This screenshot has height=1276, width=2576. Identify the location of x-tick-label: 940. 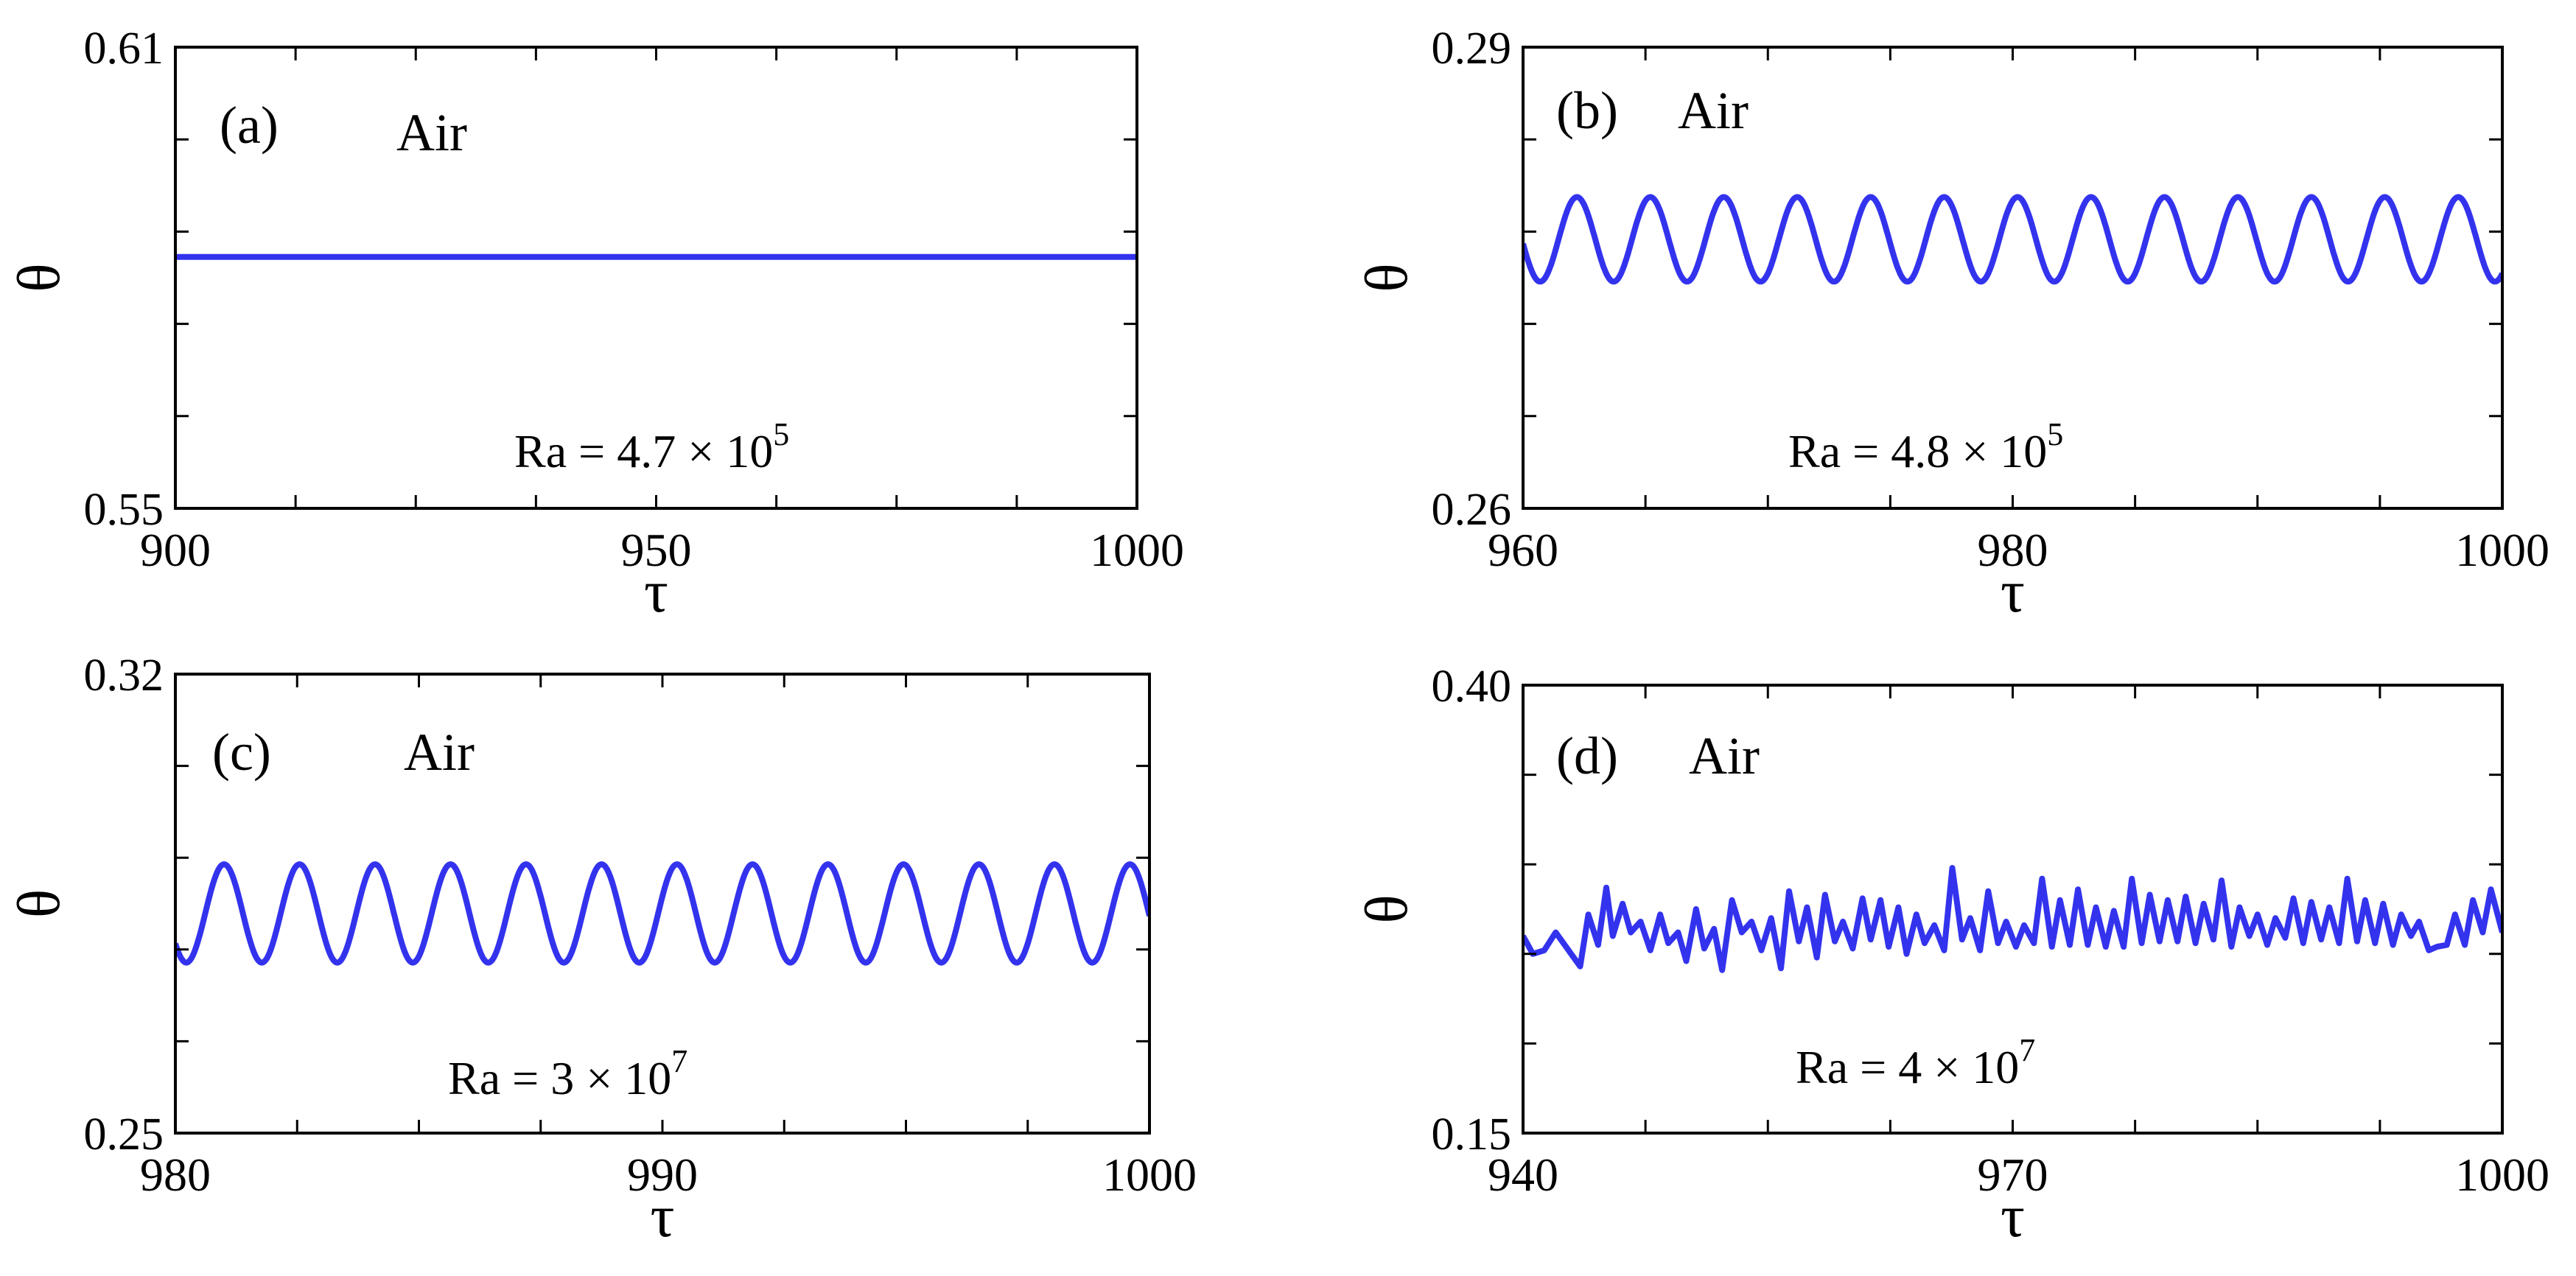
(1523, 1175).